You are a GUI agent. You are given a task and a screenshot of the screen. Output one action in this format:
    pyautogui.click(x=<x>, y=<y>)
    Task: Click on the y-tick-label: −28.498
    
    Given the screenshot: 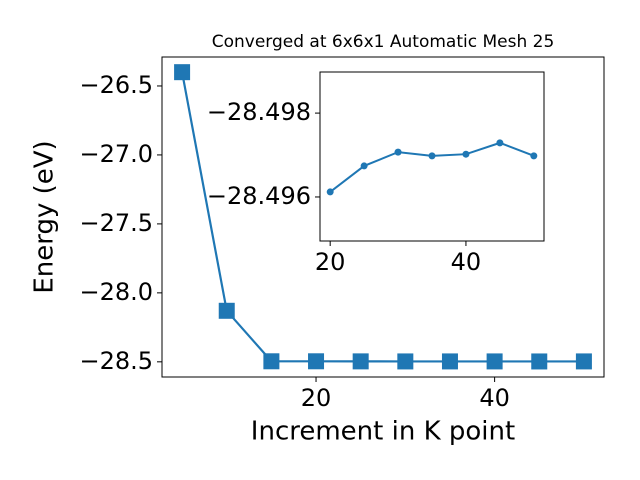 What is the action you would take?
    pyautogui.click(x=259, y=112)
    